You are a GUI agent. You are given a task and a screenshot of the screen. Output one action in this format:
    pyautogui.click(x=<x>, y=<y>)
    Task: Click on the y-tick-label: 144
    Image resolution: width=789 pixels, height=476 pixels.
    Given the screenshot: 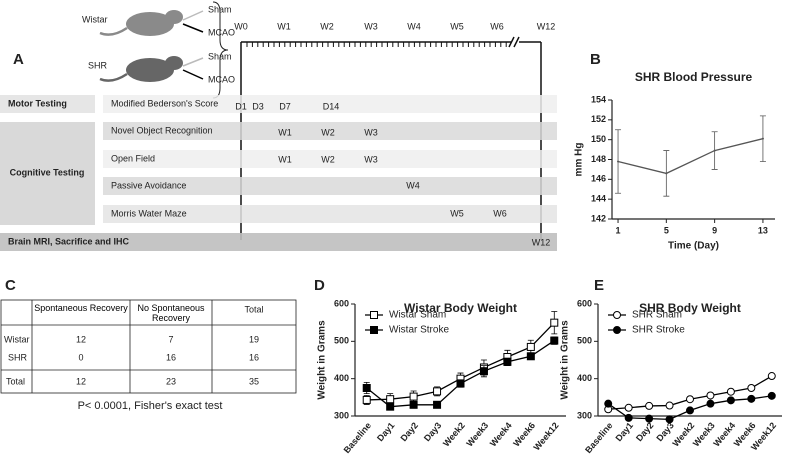 What is the action you would take?
    pyautogui.click(x=598, y=199)
    